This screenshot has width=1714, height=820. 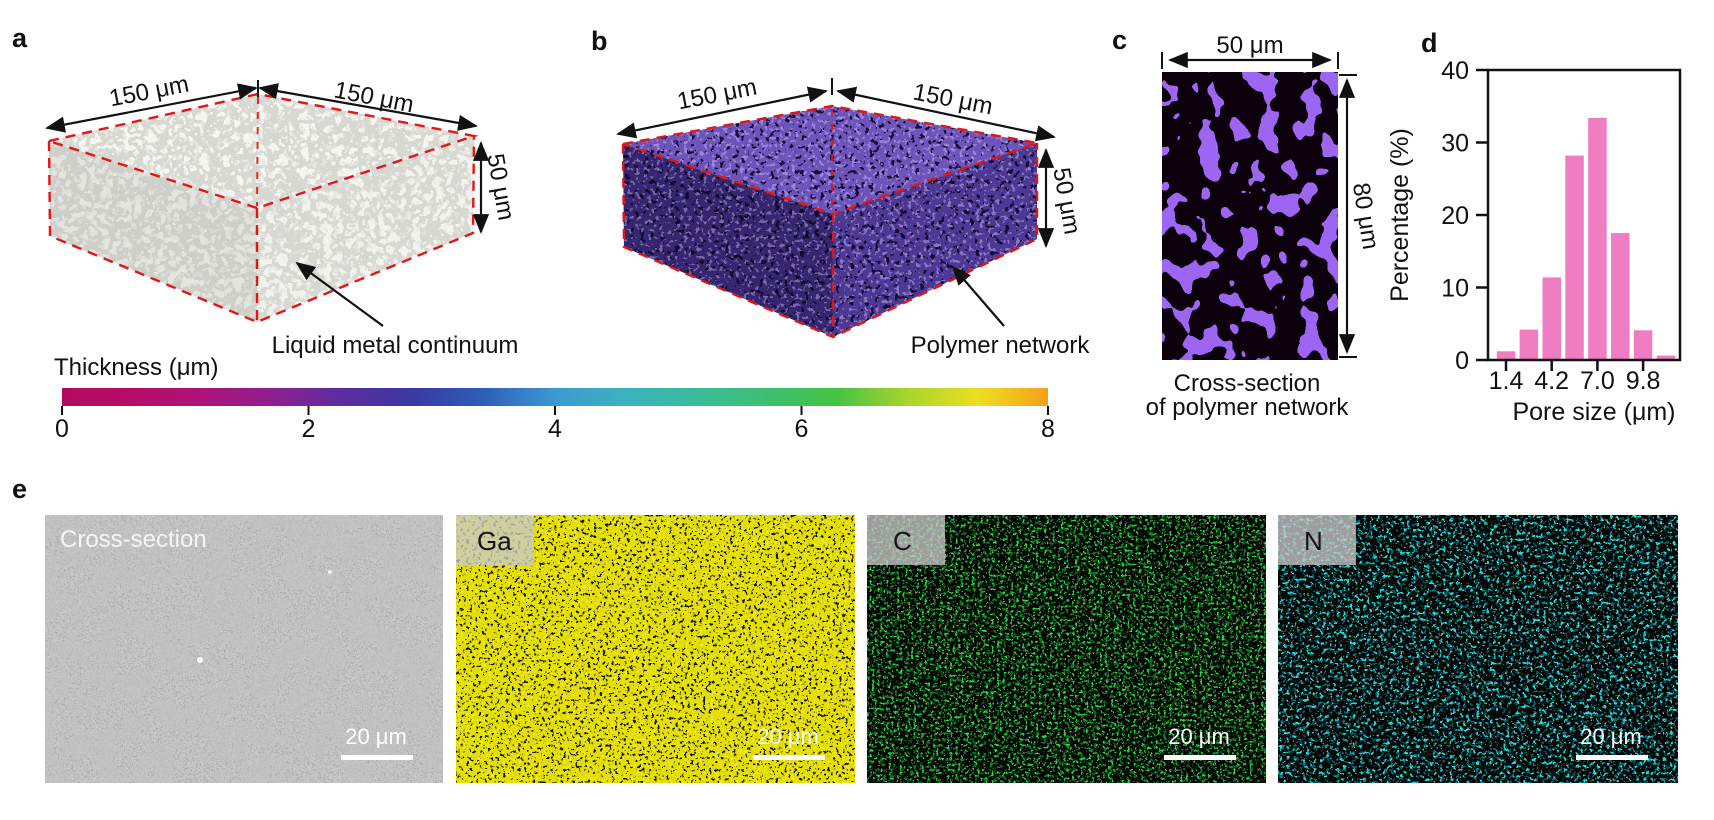 I want to click on y-tick-label: 0, so click(x=1462, y=361).